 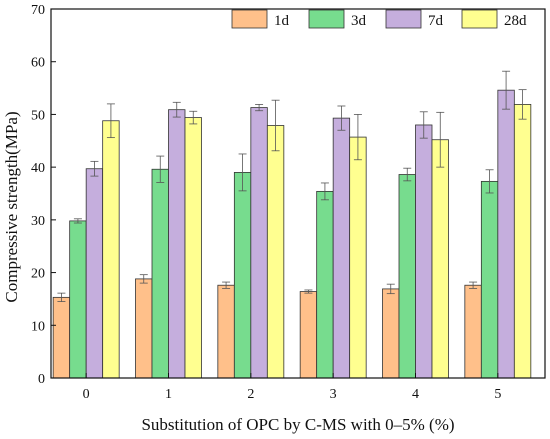 I want to click on y-tick-label-50: 50, so click(x=38, y=115).